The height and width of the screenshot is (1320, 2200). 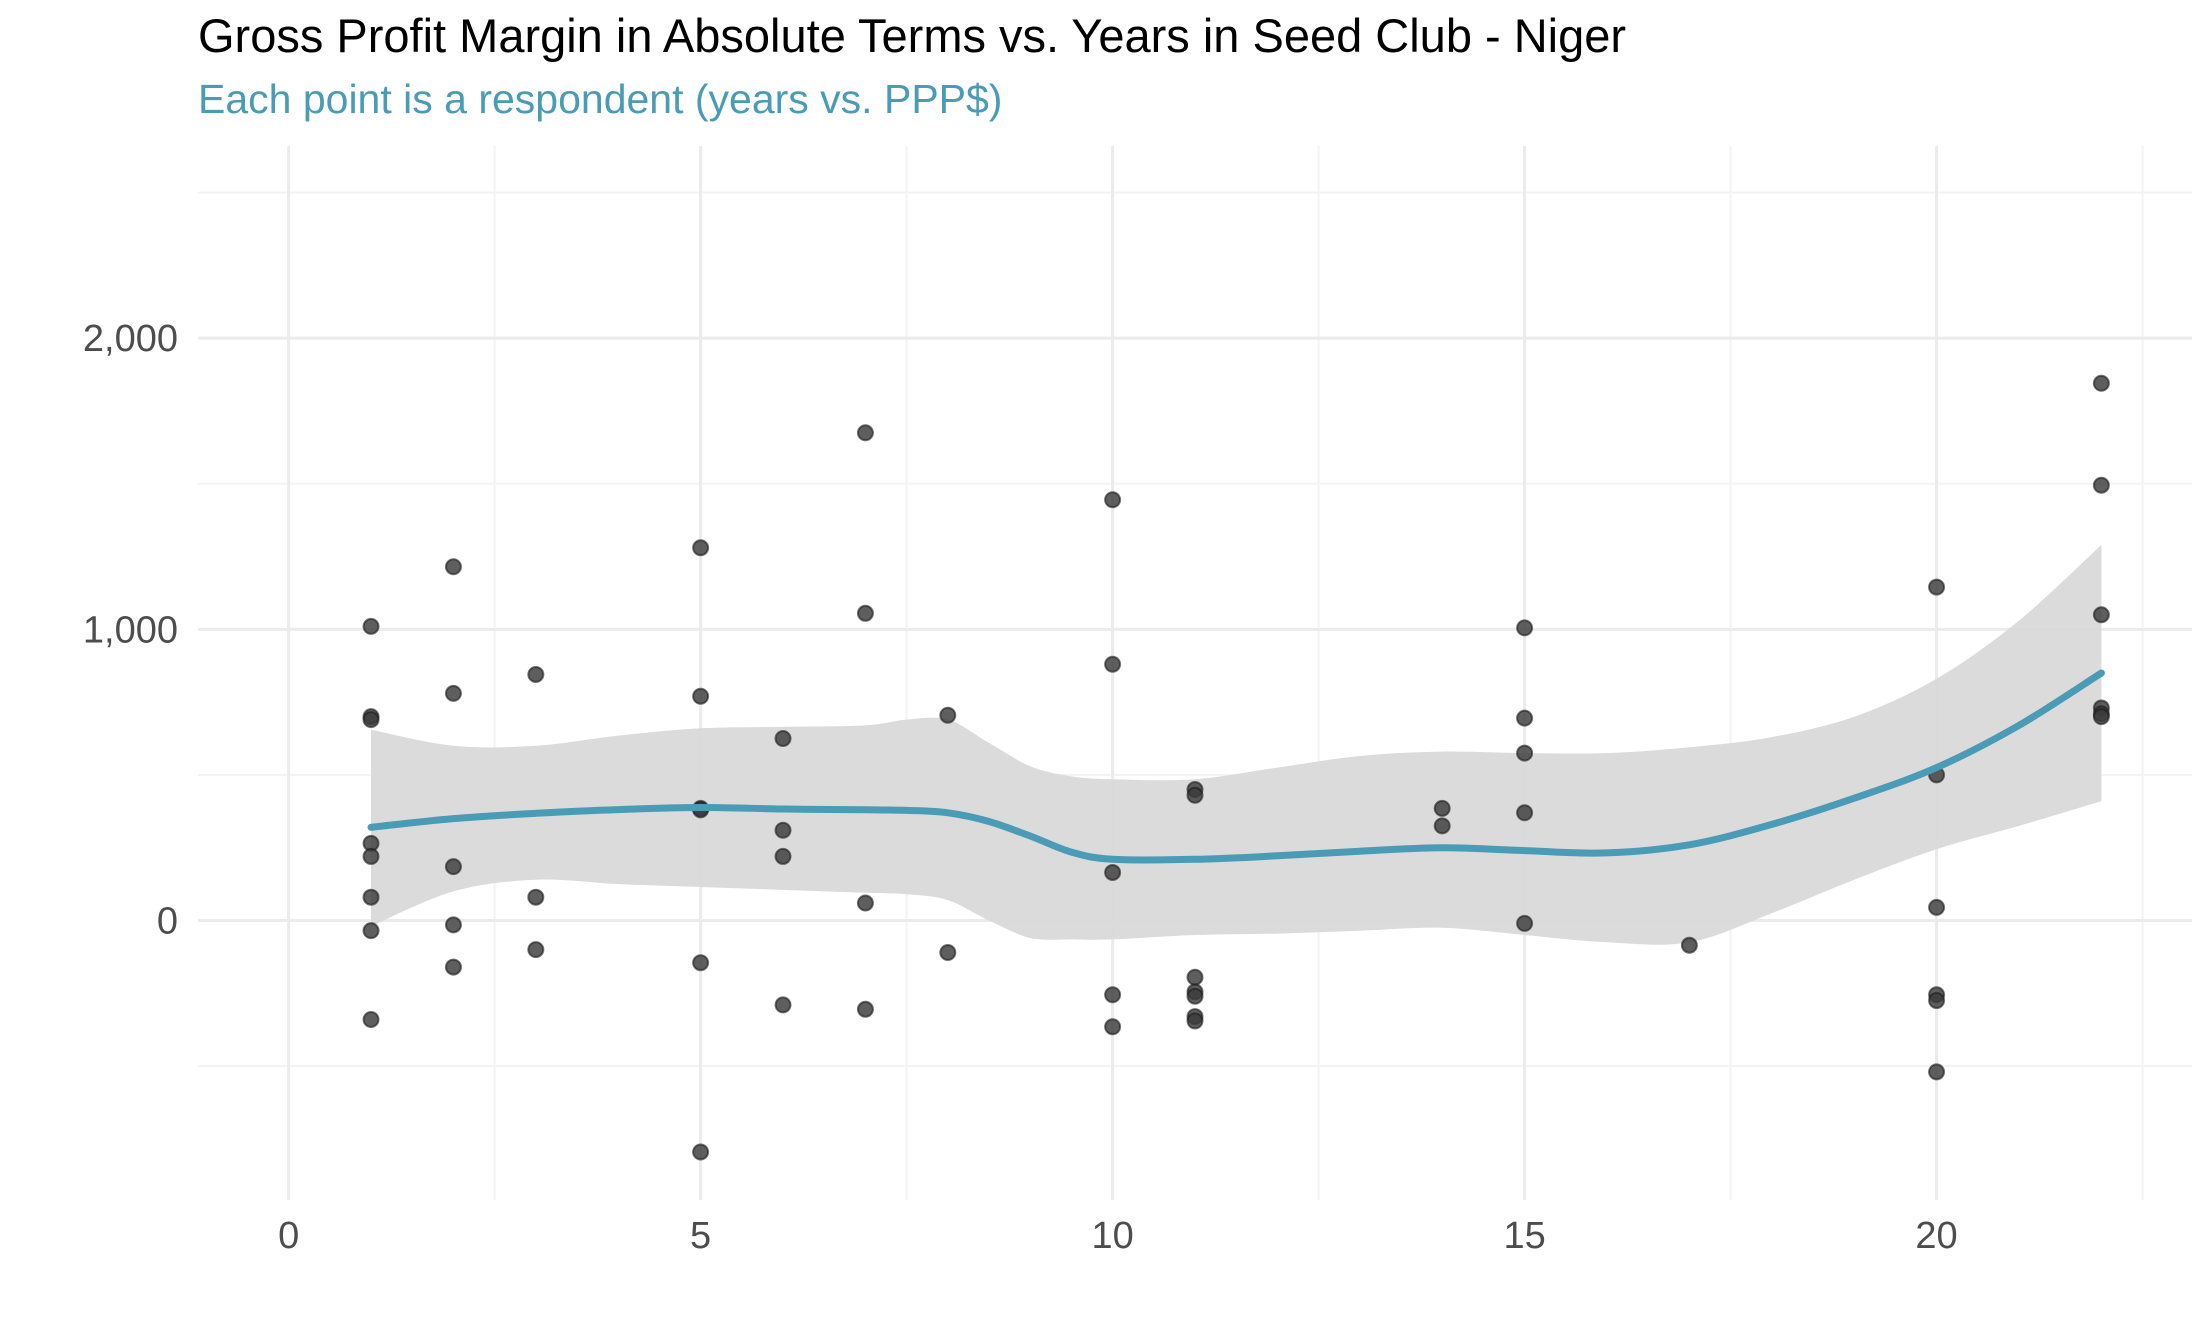 I want to click on x-tick-label: 0, so click(x=288, y=1236).